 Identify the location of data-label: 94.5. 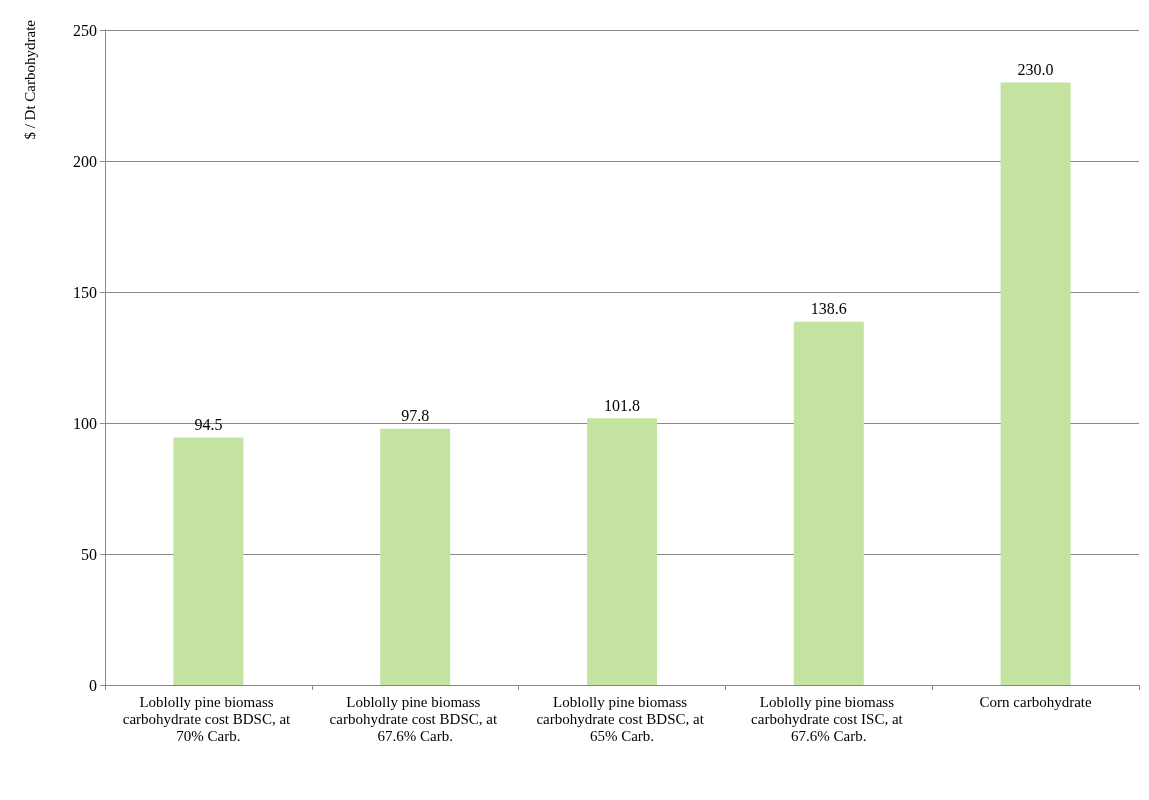
(208, 424).